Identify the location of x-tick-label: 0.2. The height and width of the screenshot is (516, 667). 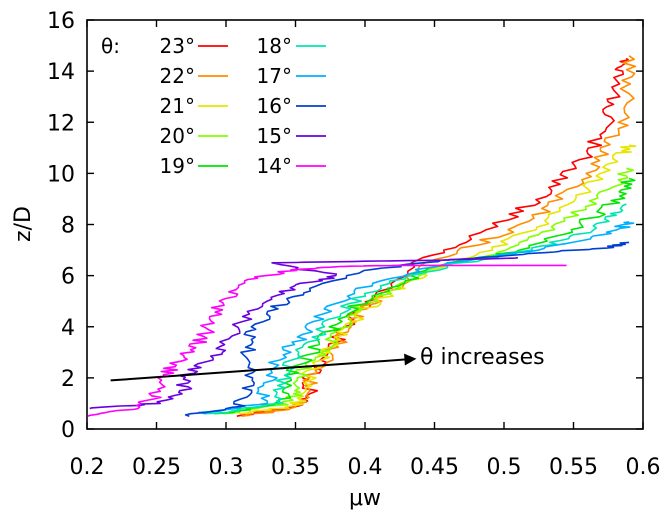
(87, 467).